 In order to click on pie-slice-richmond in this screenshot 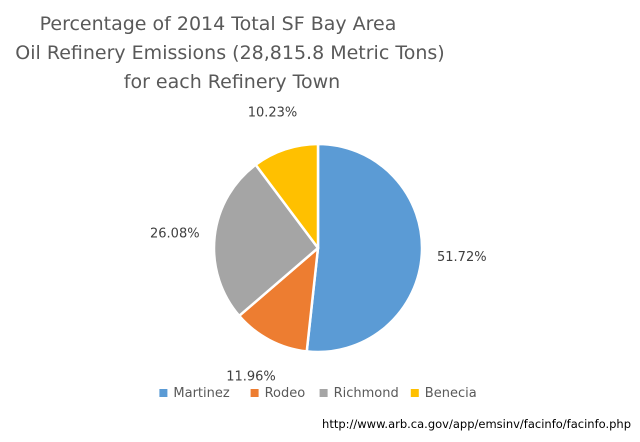, I will do `click(266, 240)`.